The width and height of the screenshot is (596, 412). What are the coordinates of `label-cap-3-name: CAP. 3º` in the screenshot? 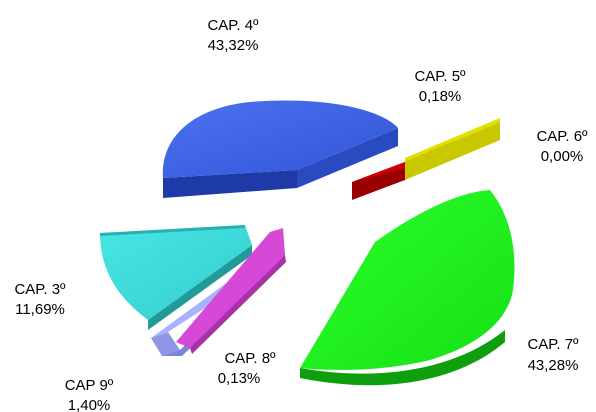 It's located at (40, 289).